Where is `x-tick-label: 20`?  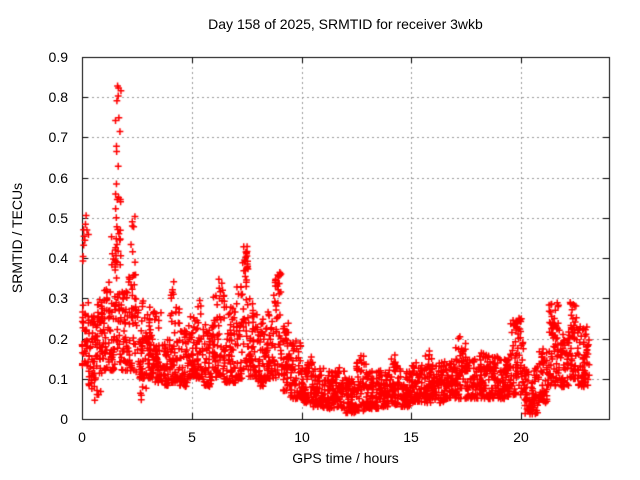
x-tick-label: 20 is located at coordinates (521, 437).